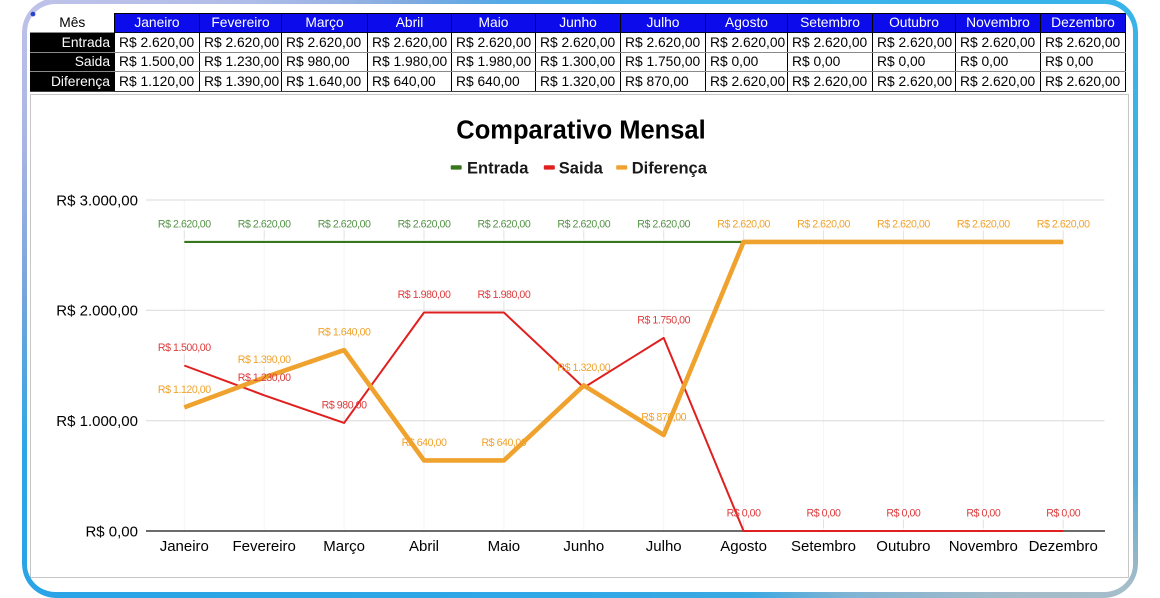  Describe the element at coordinates (264, 360) in the screenshot. I see `svg-text: R$ 1.390,00` at that location.